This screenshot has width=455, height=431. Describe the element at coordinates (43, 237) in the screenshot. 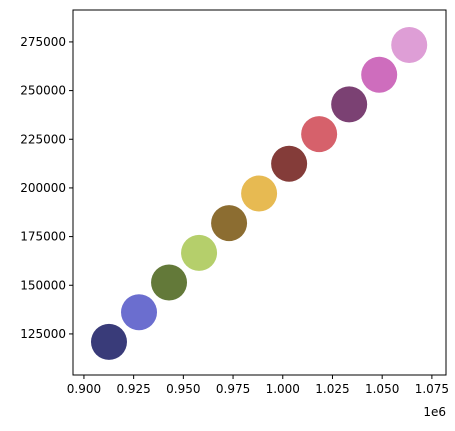

I see `y-tick-label: 175000` at that location.